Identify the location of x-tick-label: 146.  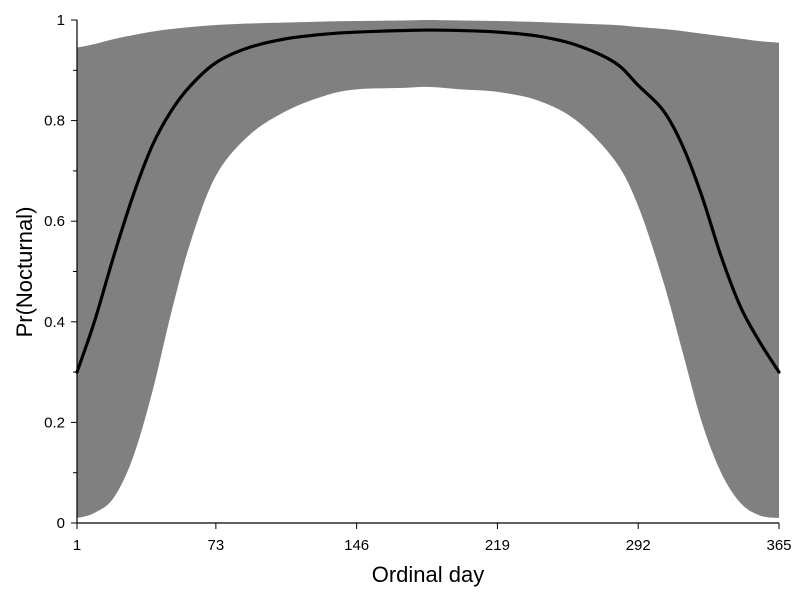
(356, 545).